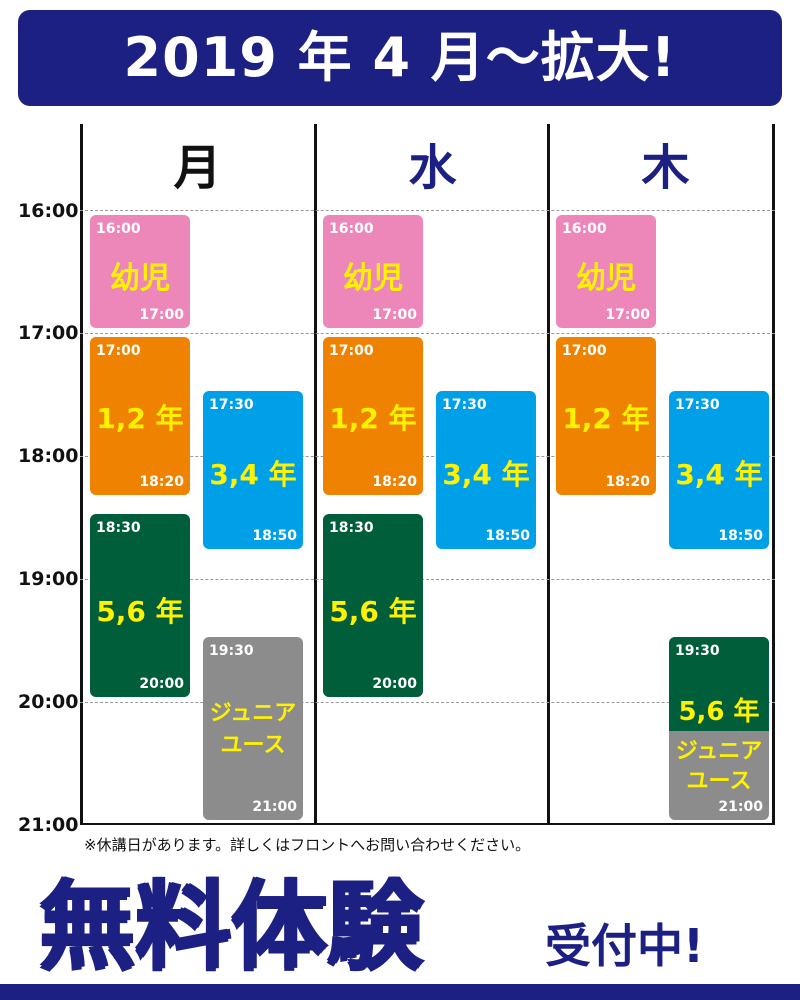 Image resolution: width=800 pixels, height=1000 pixels. What do you see at coordinates (197, 168) in the screenshot?
I see `day-label-monday: 月` at bounding box center [197, 168].